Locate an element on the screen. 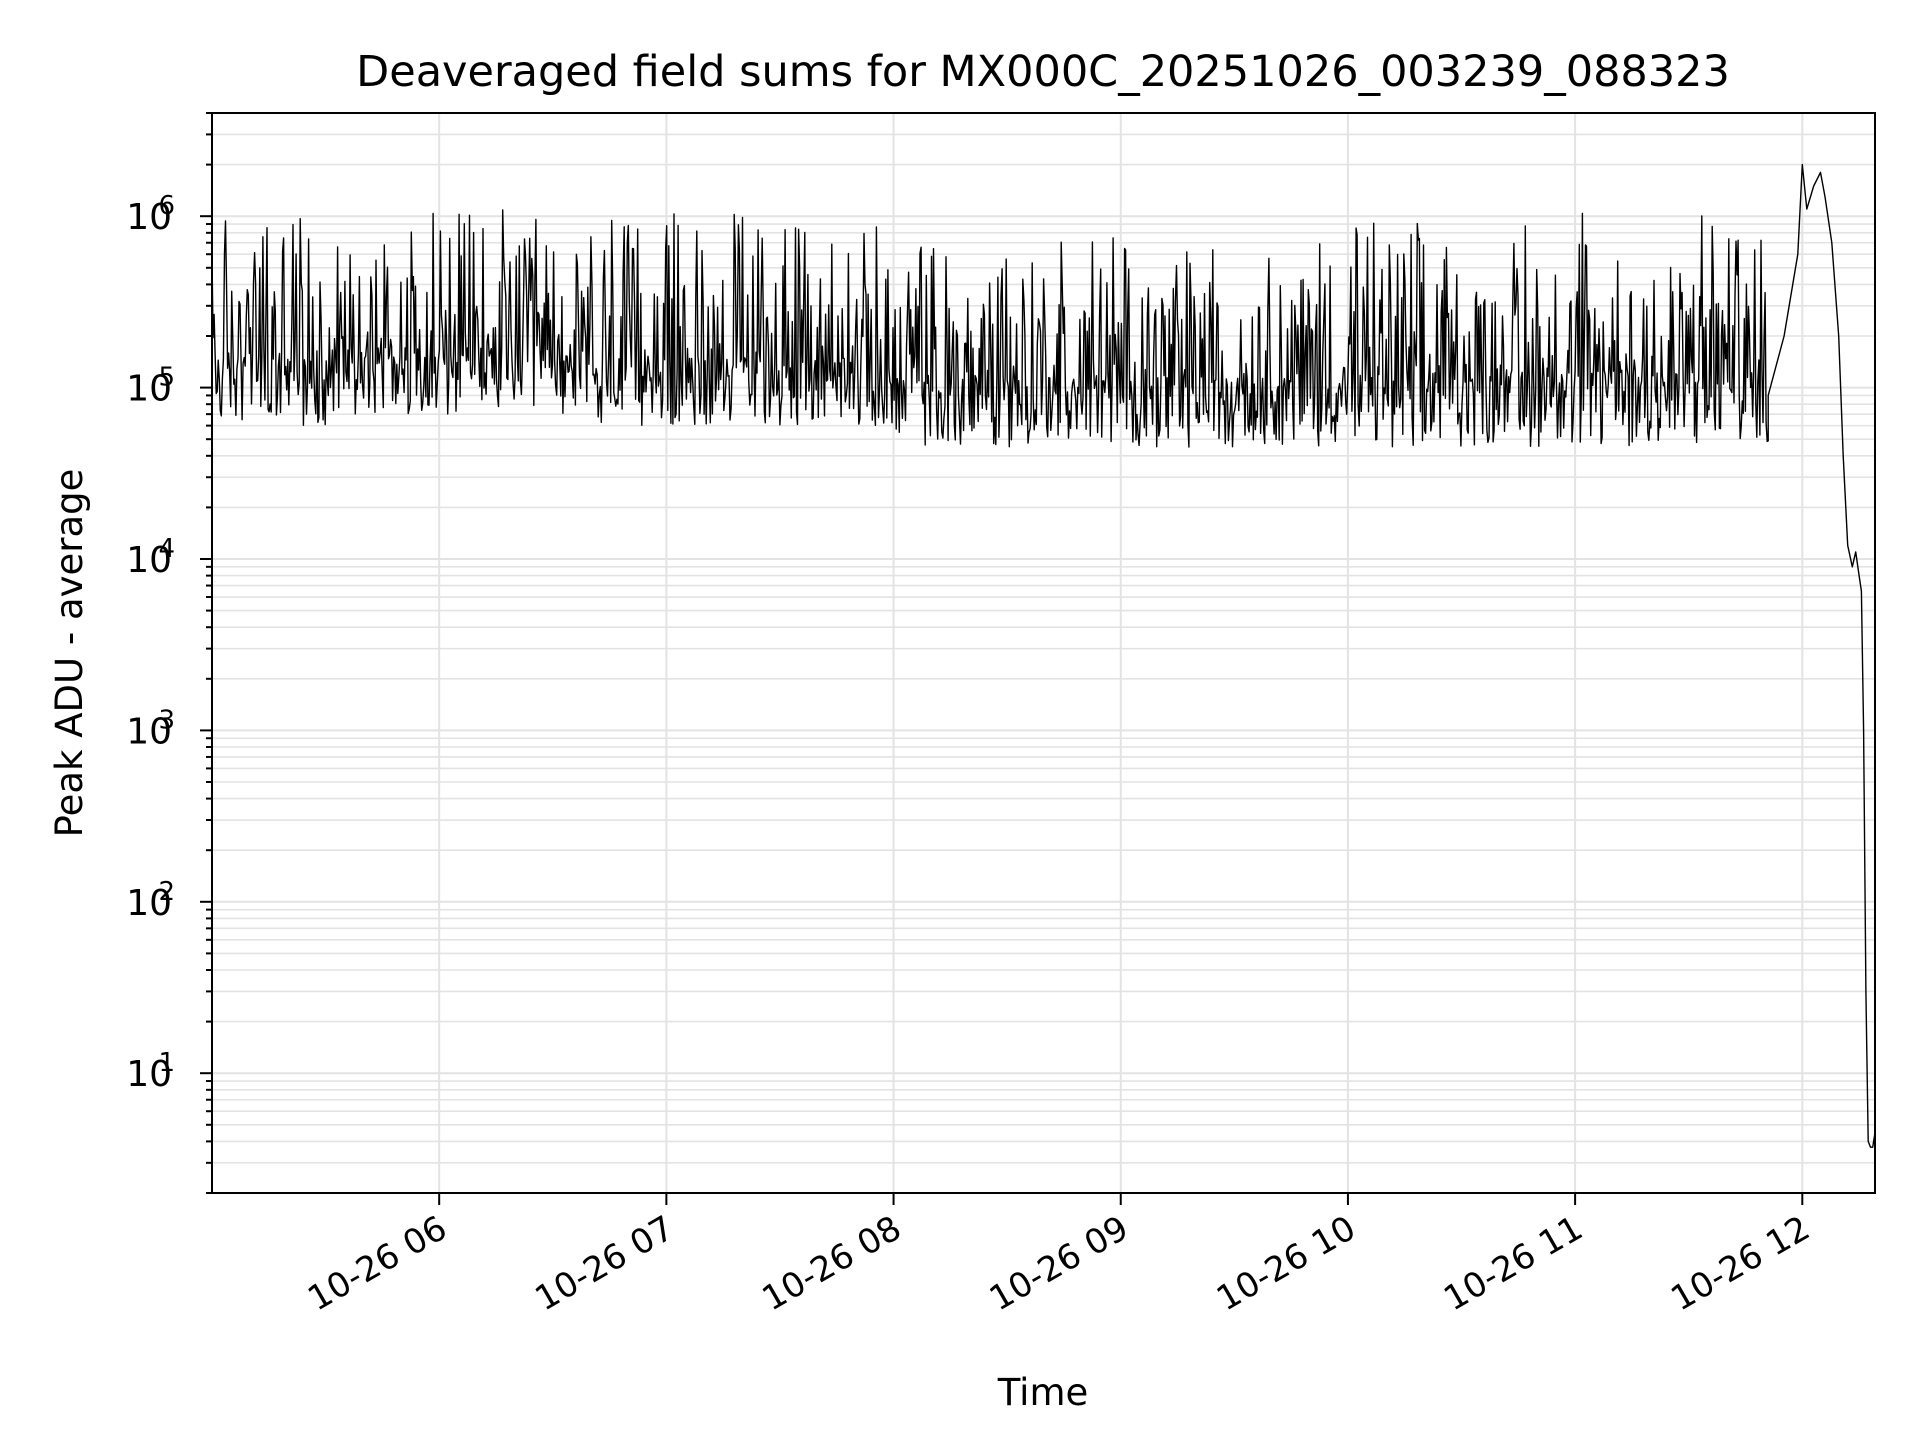 This screenshot has width=1920, height=1440. x-tick-label: 10-26 10 is located at coordinates (1286, 1263).